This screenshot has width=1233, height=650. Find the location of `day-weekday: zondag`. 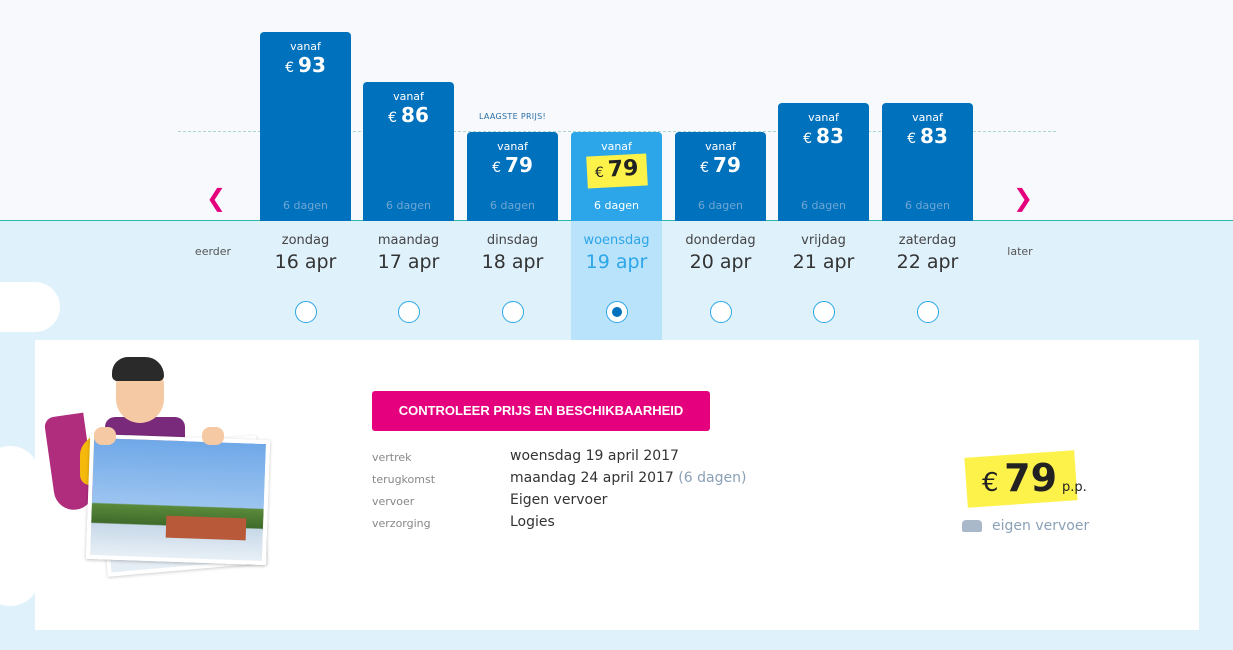

day-weekday: zondag is located at coordinates (305, 240).